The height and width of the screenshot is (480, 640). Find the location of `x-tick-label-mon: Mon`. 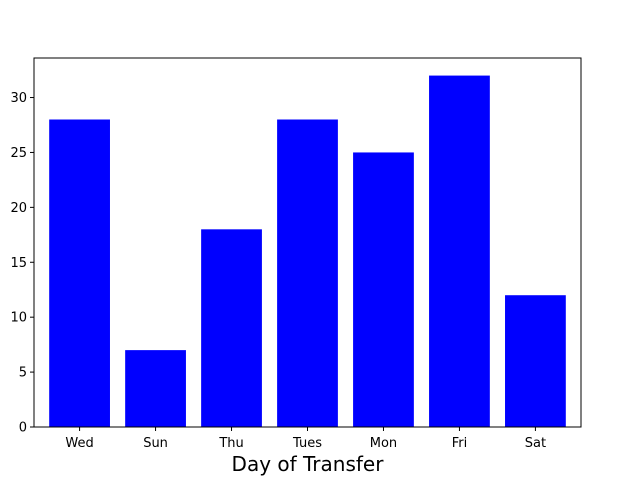

x-tick-label-mon: Mon is located at coordinates (383, 443).